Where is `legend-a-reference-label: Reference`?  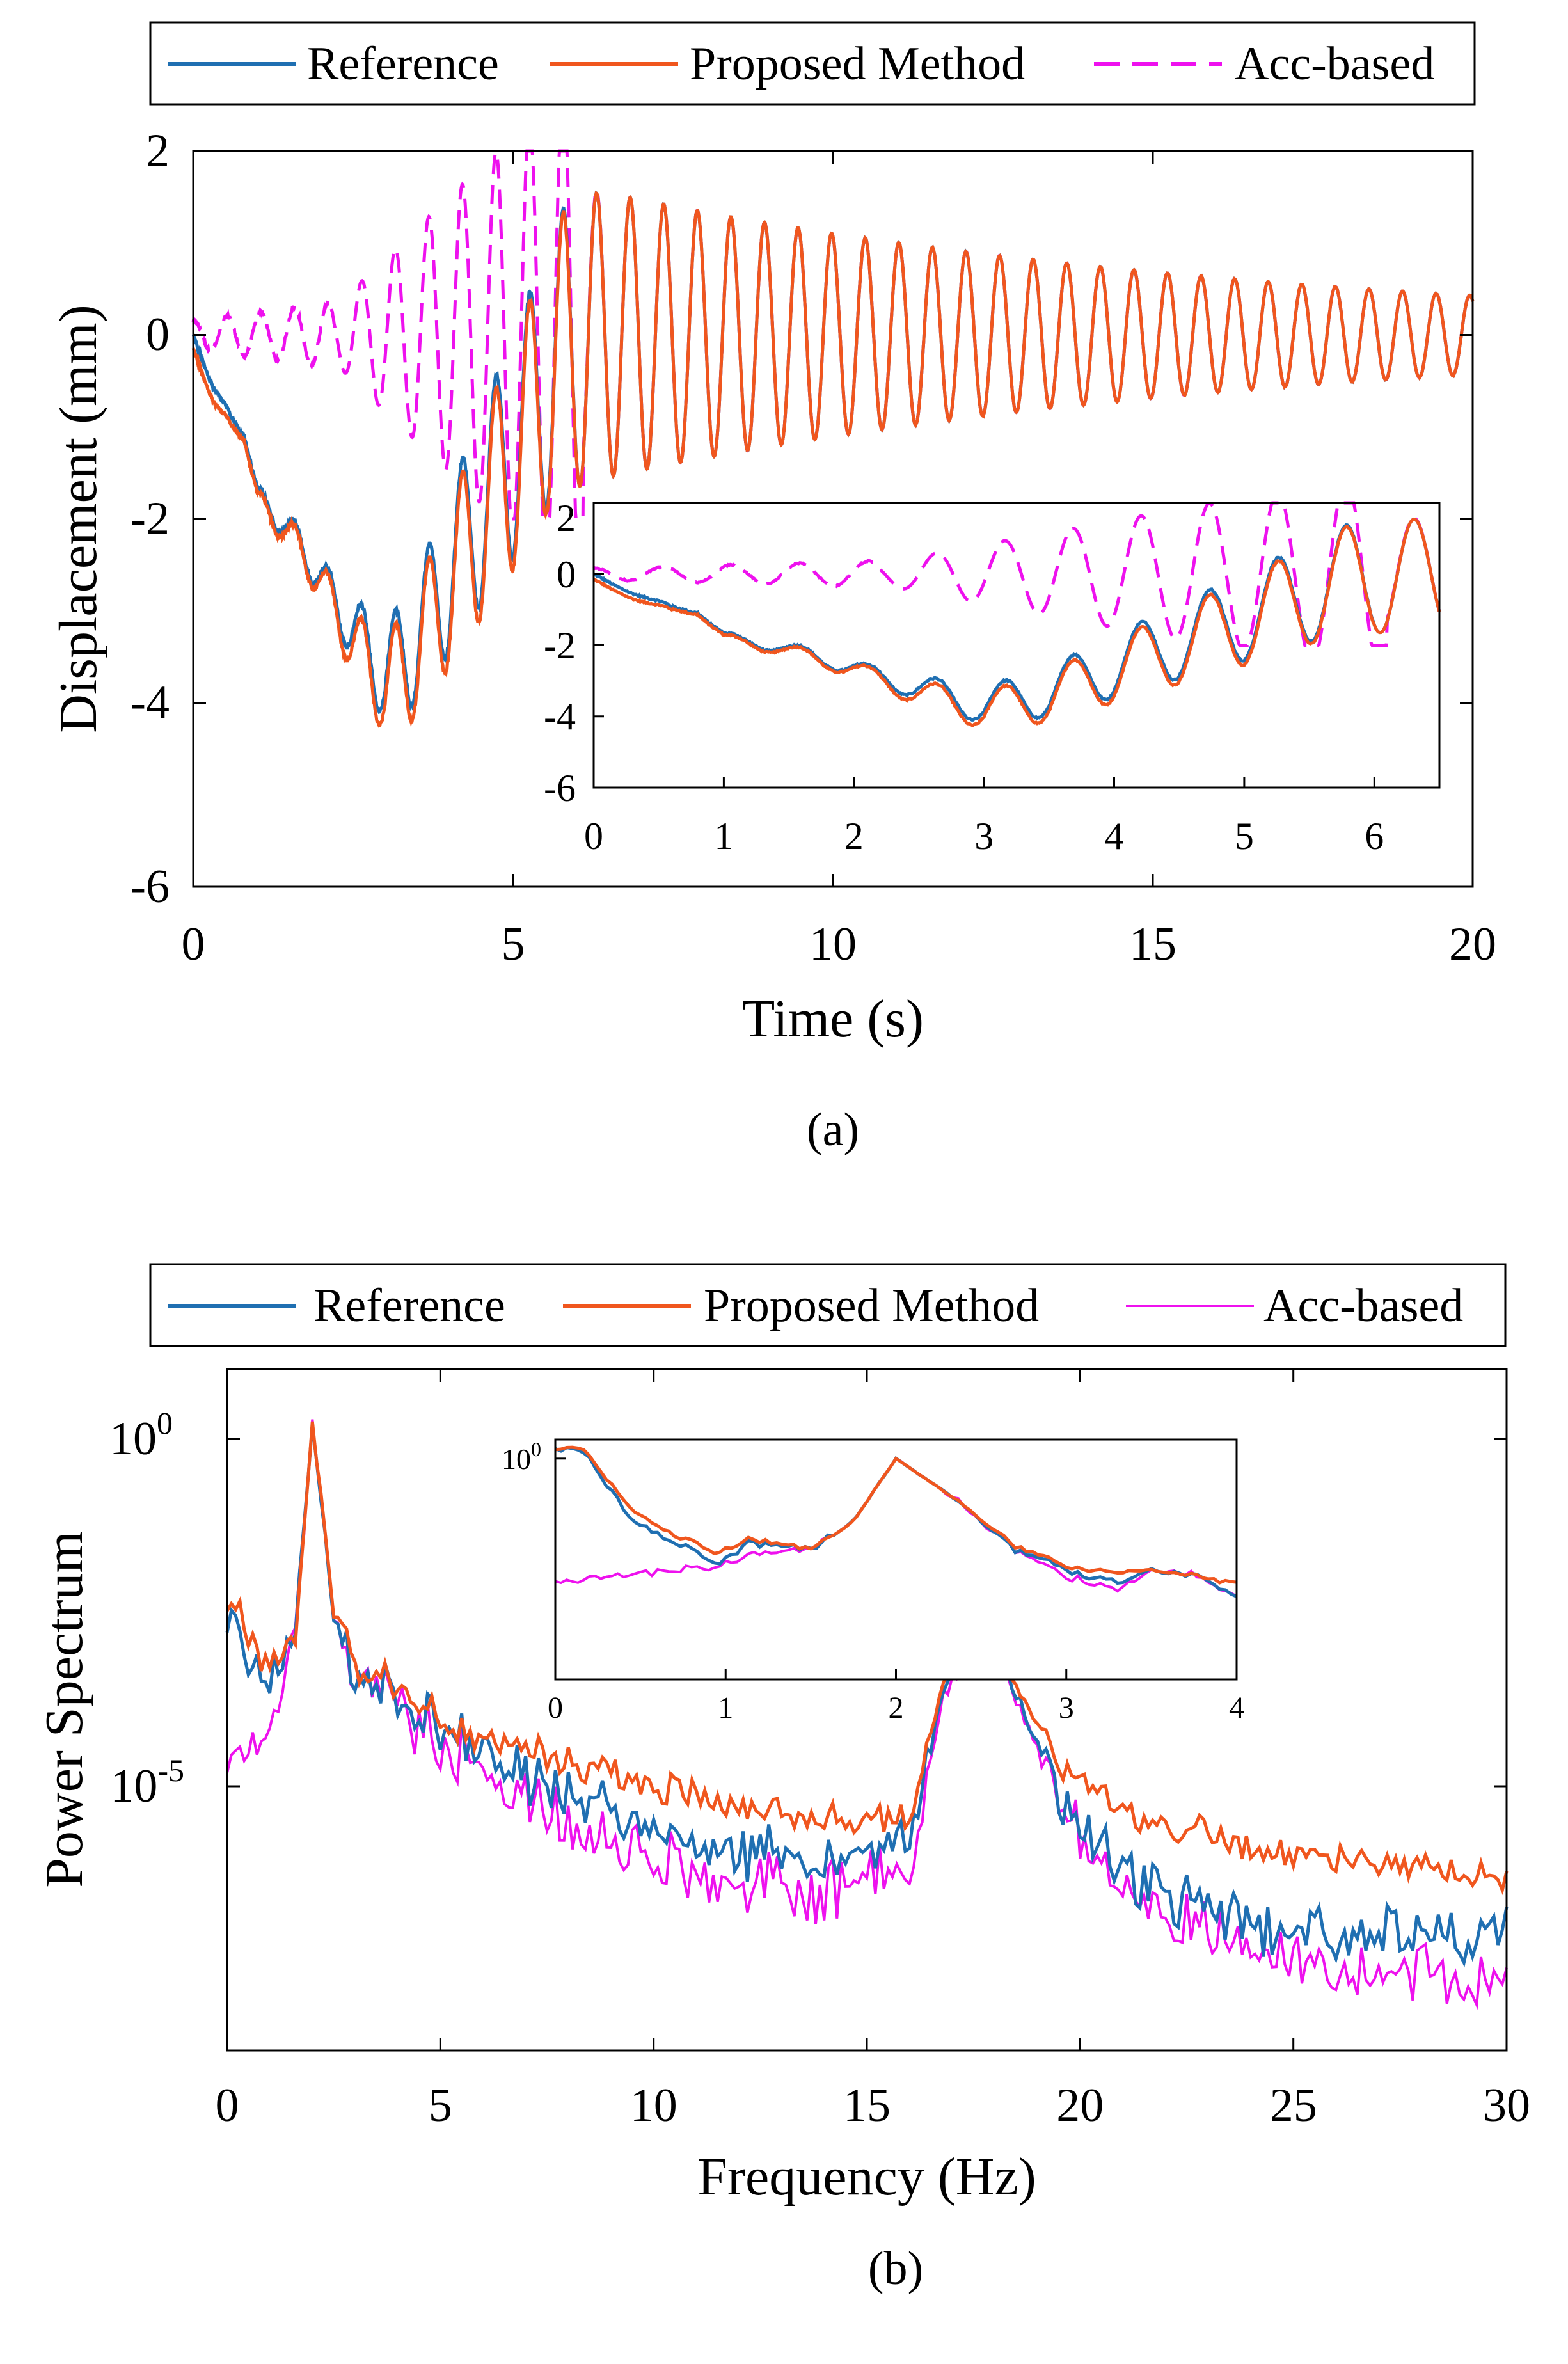 legend-a-reference-label: Reference is located at coordinates (403, 64).